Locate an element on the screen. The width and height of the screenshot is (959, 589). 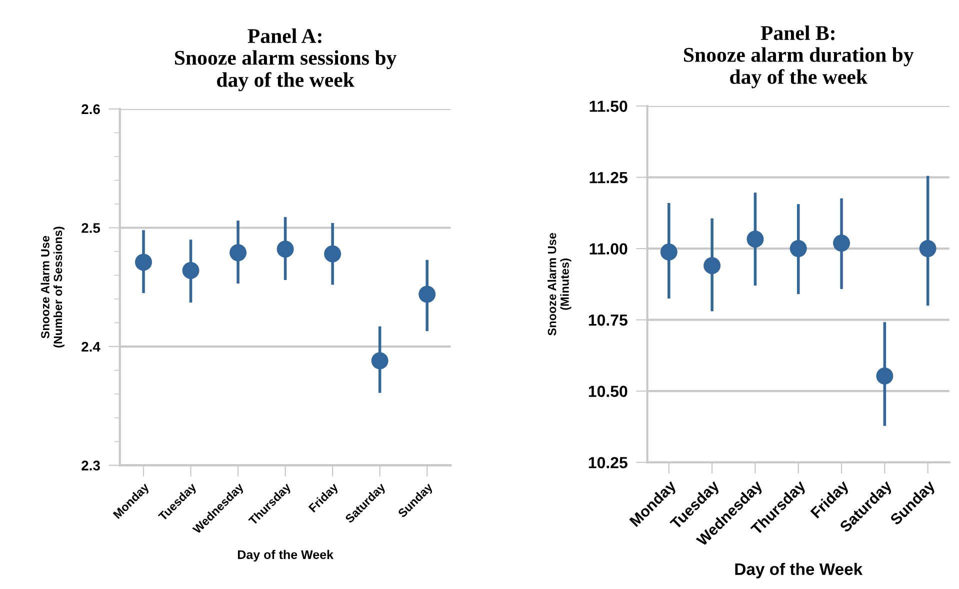
y-tick-label: 11.00 is located at coordinates (609, 249).